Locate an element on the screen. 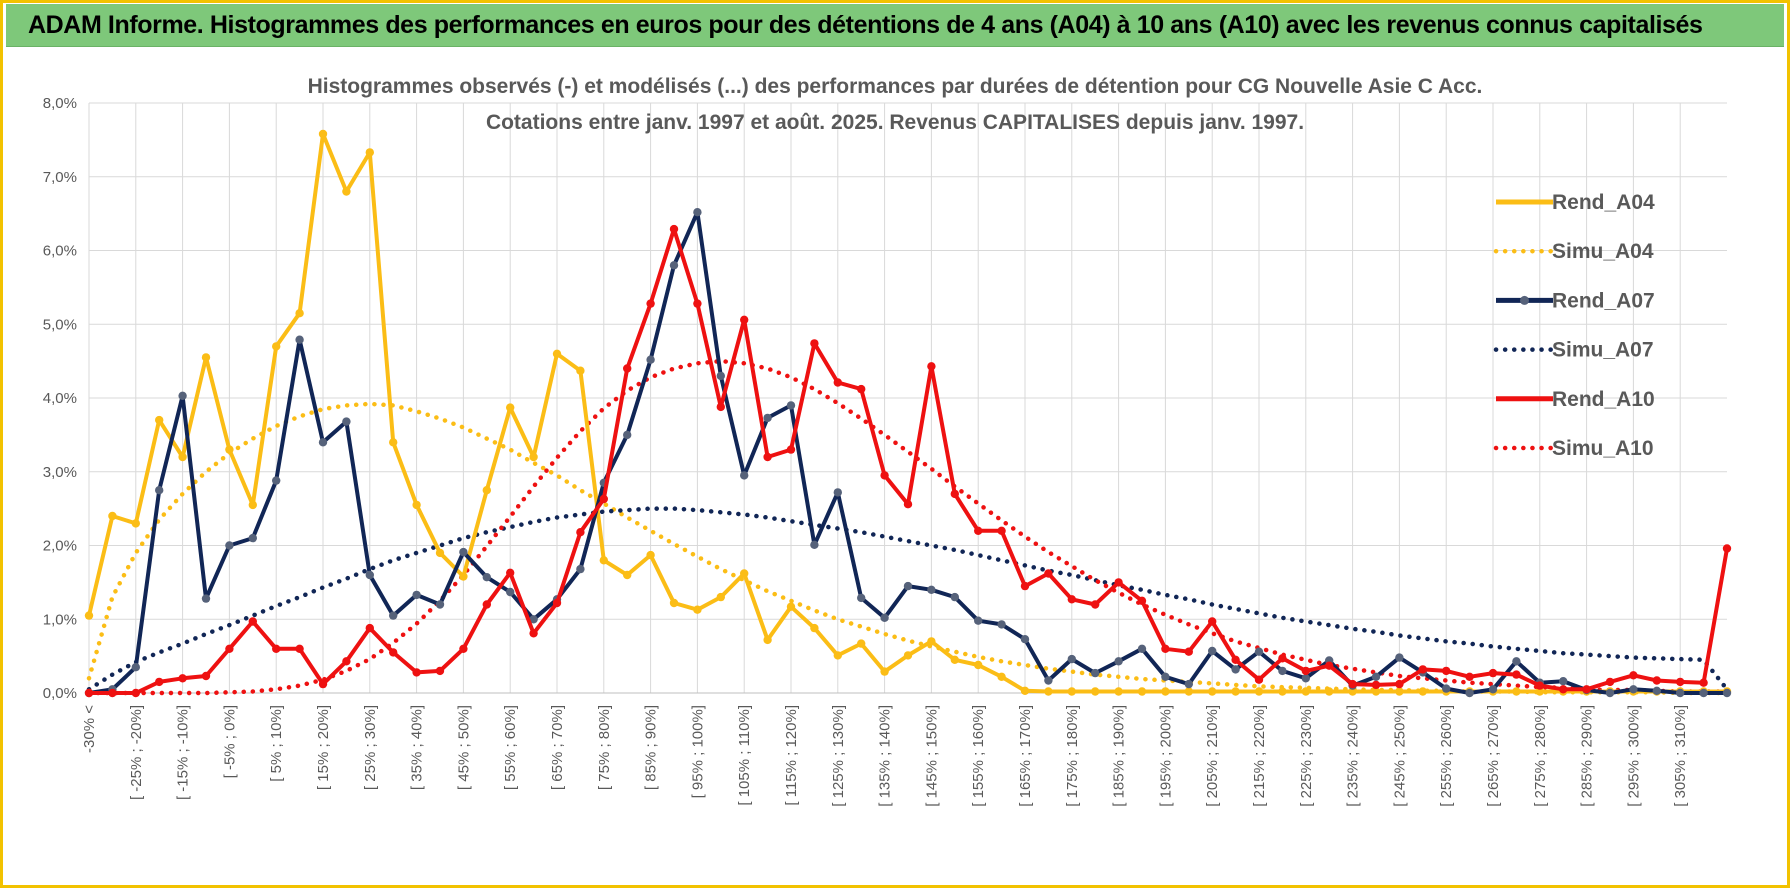  legend-label-simu-a04: Simu_A04 is located at coordinates (1603, 251).